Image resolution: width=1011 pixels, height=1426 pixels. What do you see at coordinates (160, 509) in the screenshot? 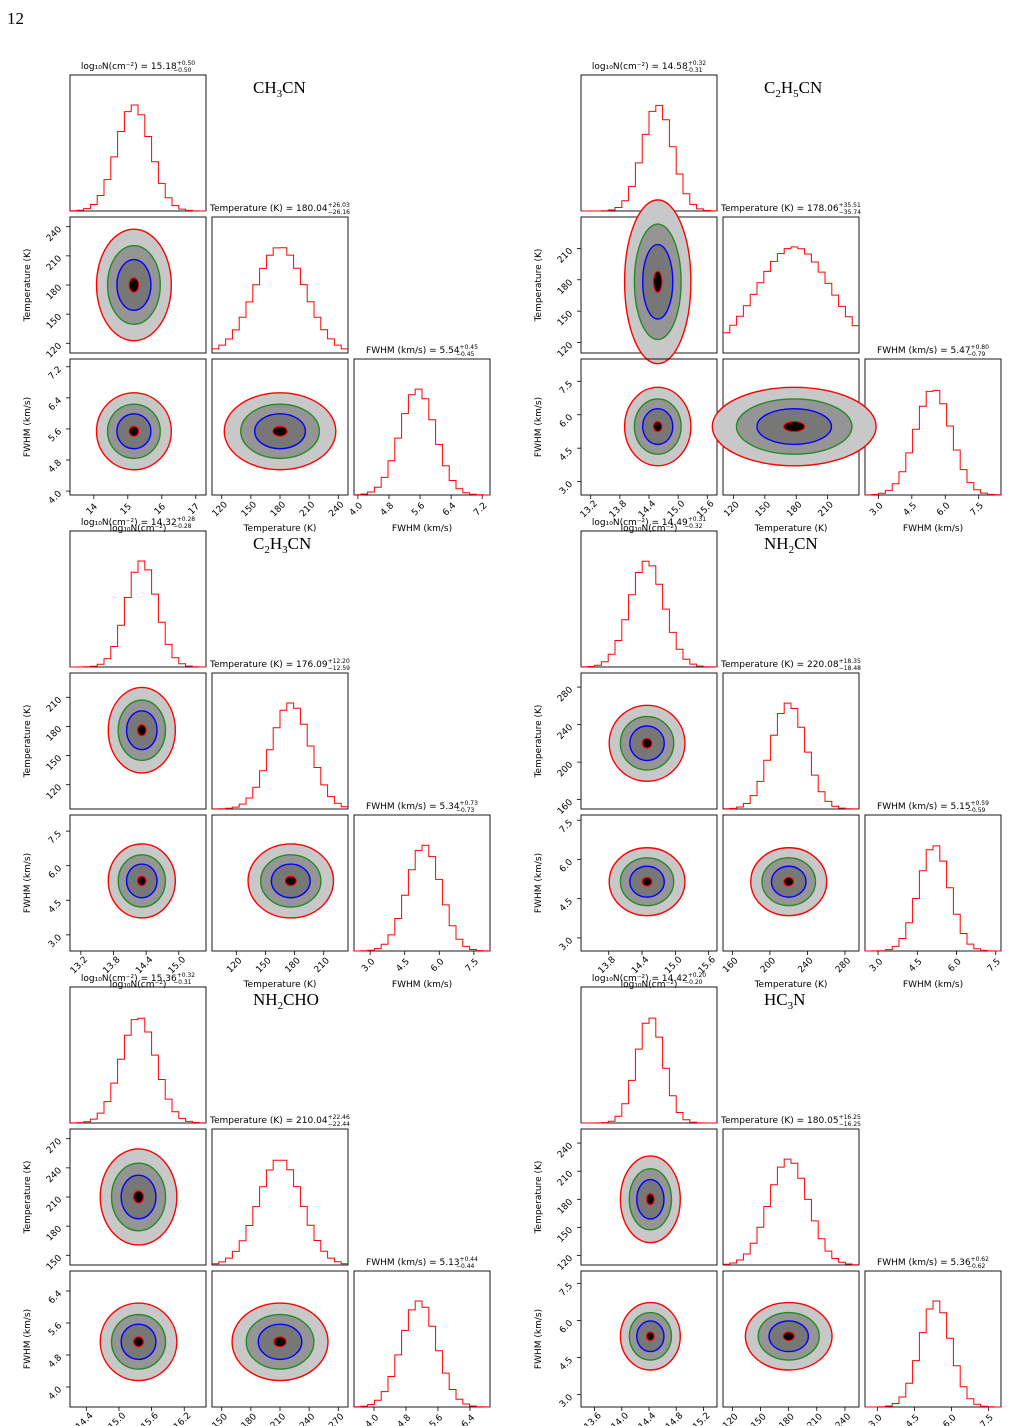
I see `x-tick-label: 16` at bounding box center [160, 509].